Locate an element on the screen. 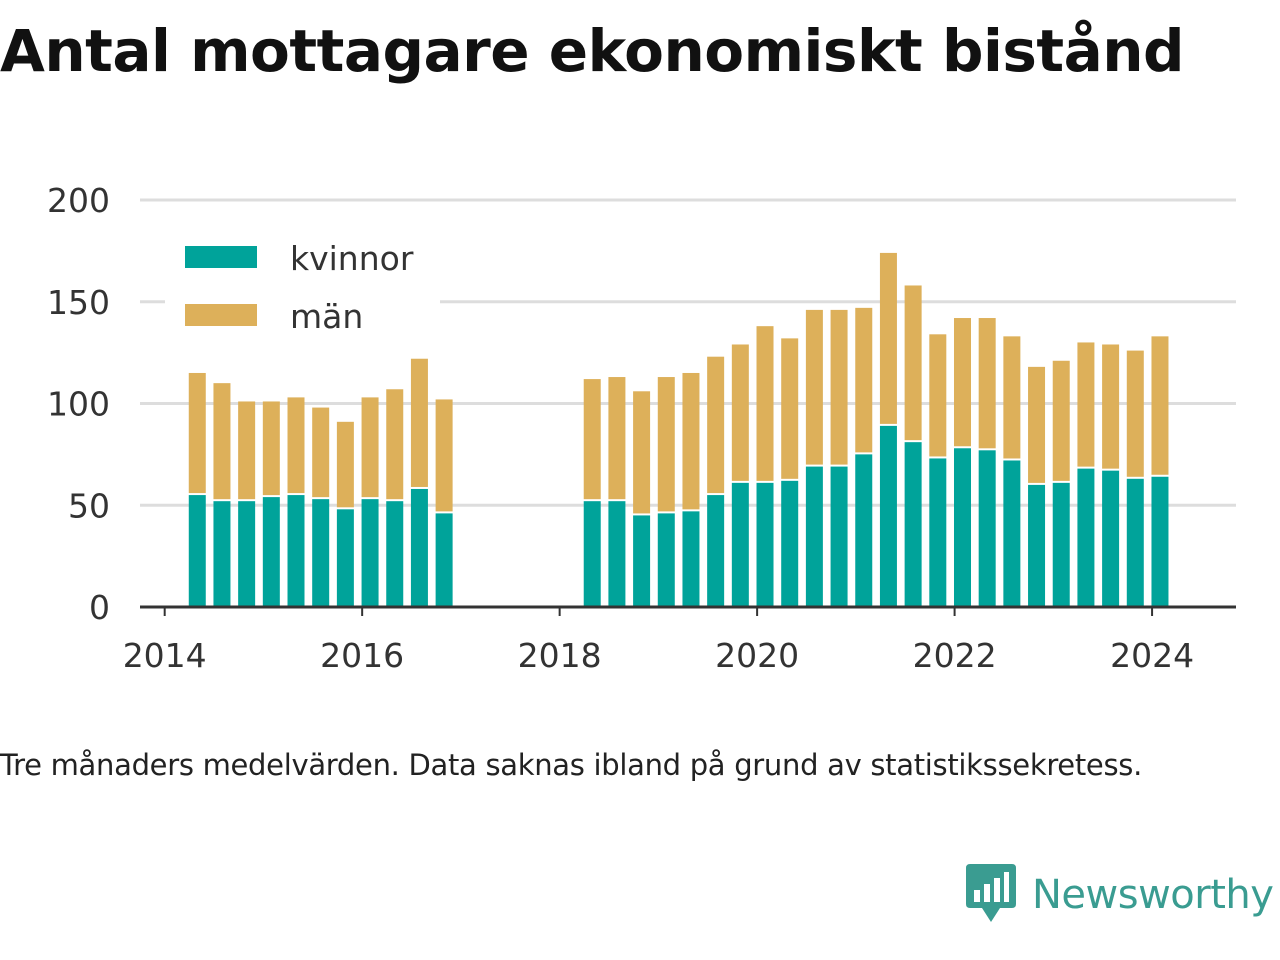 The image size is (1280, 960). bar-chart-speech-bubble-icon is located at coordinates (991, 893).